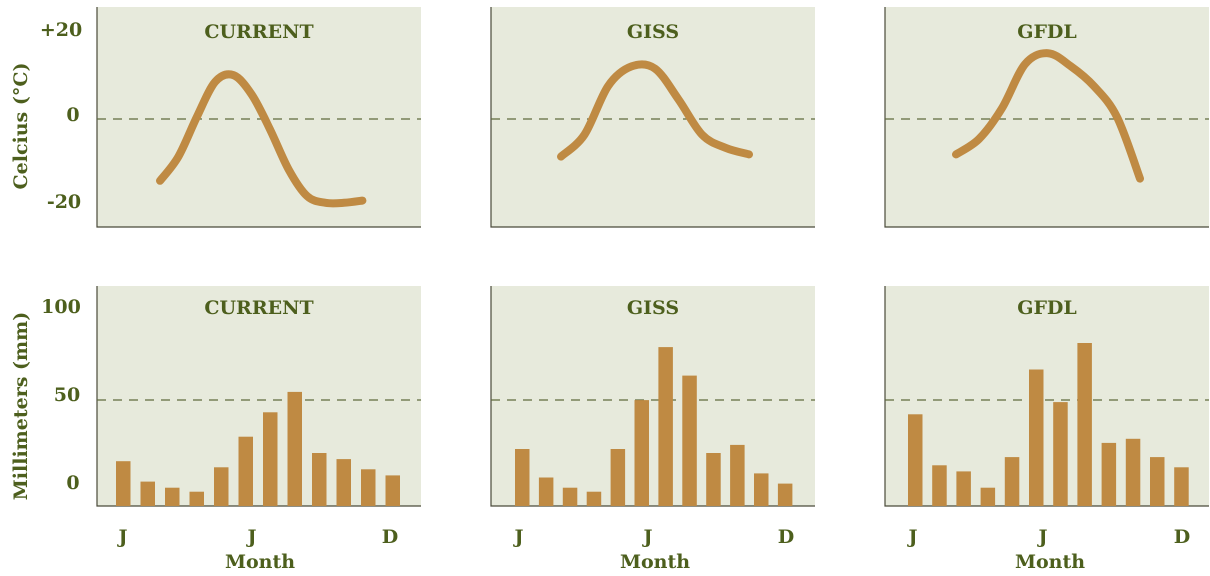  I want to click on precip-tick-label: 0, so click(72, 483).